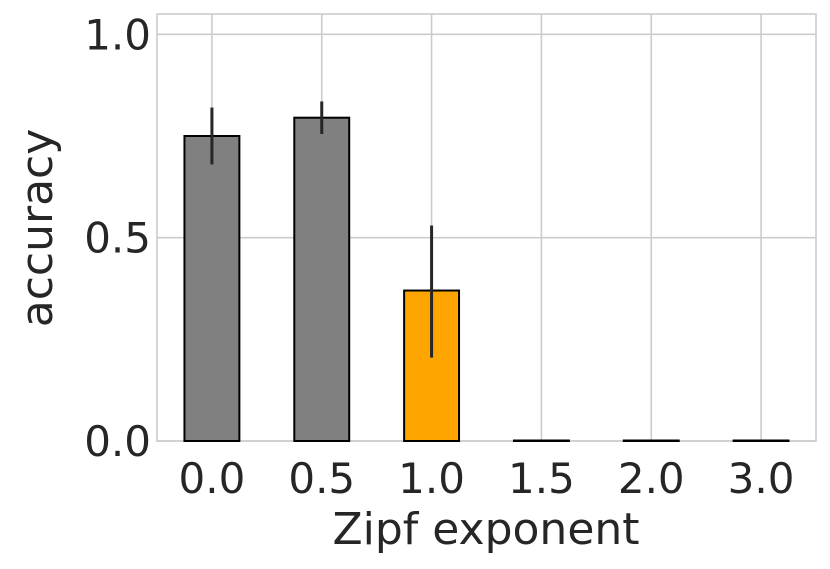 The image size is (830, 569). Describe the element at coordinates (487, 478) in the screenshot. I see `x-ticks: 0.0 0.5 1.0 1.5 2.0 3.0` at that location.